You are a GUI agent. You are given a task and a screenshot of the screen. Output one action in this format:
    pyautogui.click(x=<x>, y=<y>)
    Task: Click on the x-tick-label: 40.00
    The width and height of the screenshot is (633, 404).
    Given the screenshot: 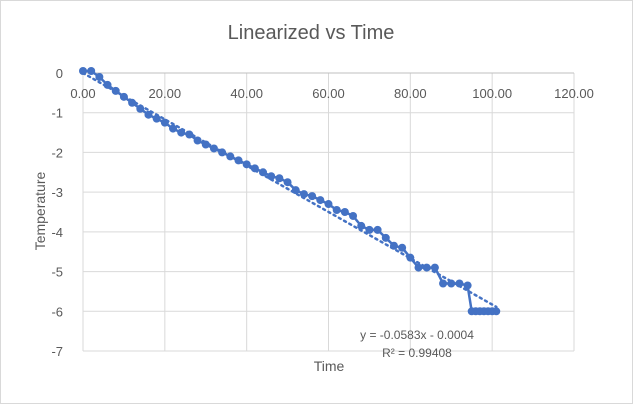 What is the action you would take?
    pyautogui.click(x=246, y=93)
    